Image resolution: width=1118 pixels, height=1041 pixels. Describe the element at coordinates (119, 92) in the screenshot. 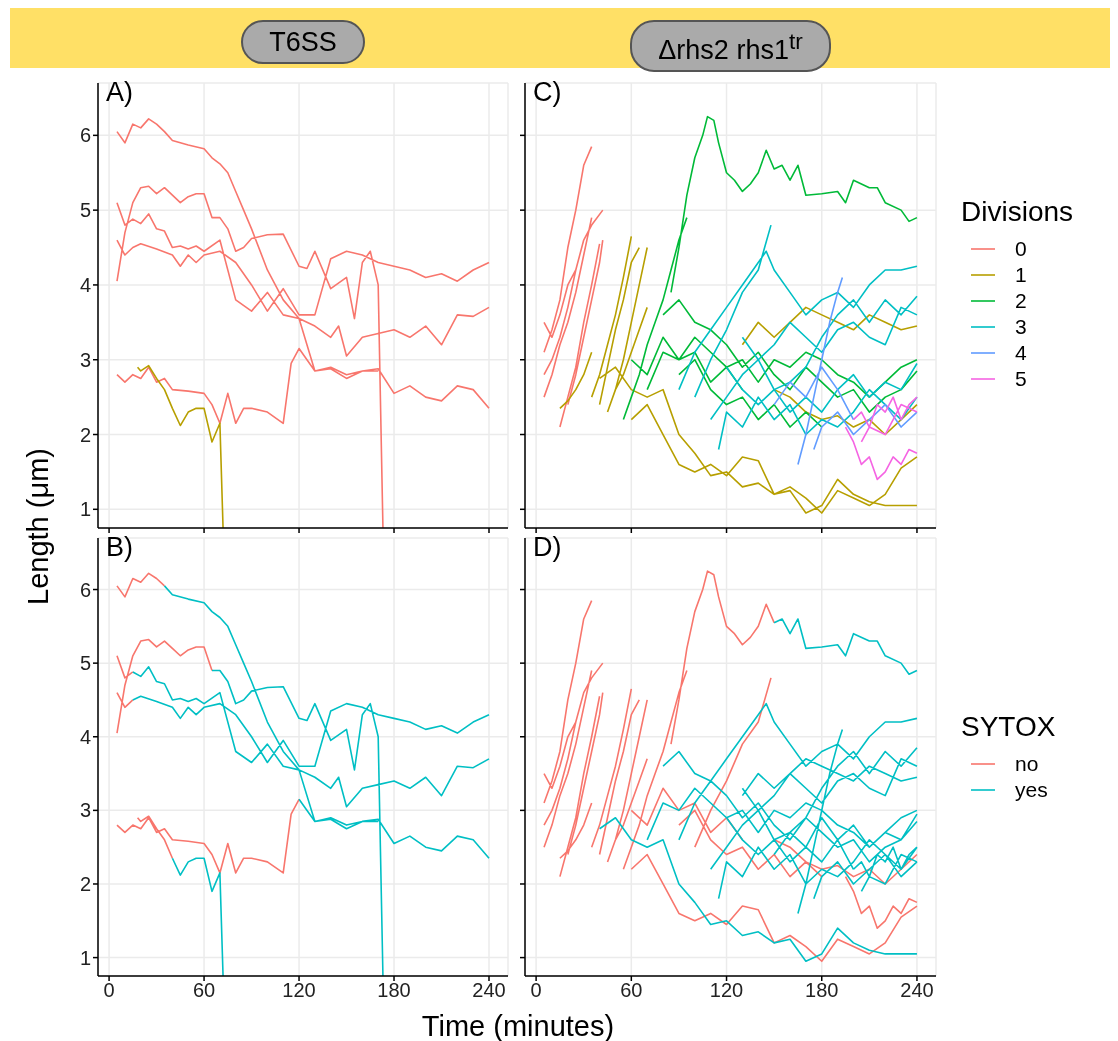

I see `annotation: A)` at that location.